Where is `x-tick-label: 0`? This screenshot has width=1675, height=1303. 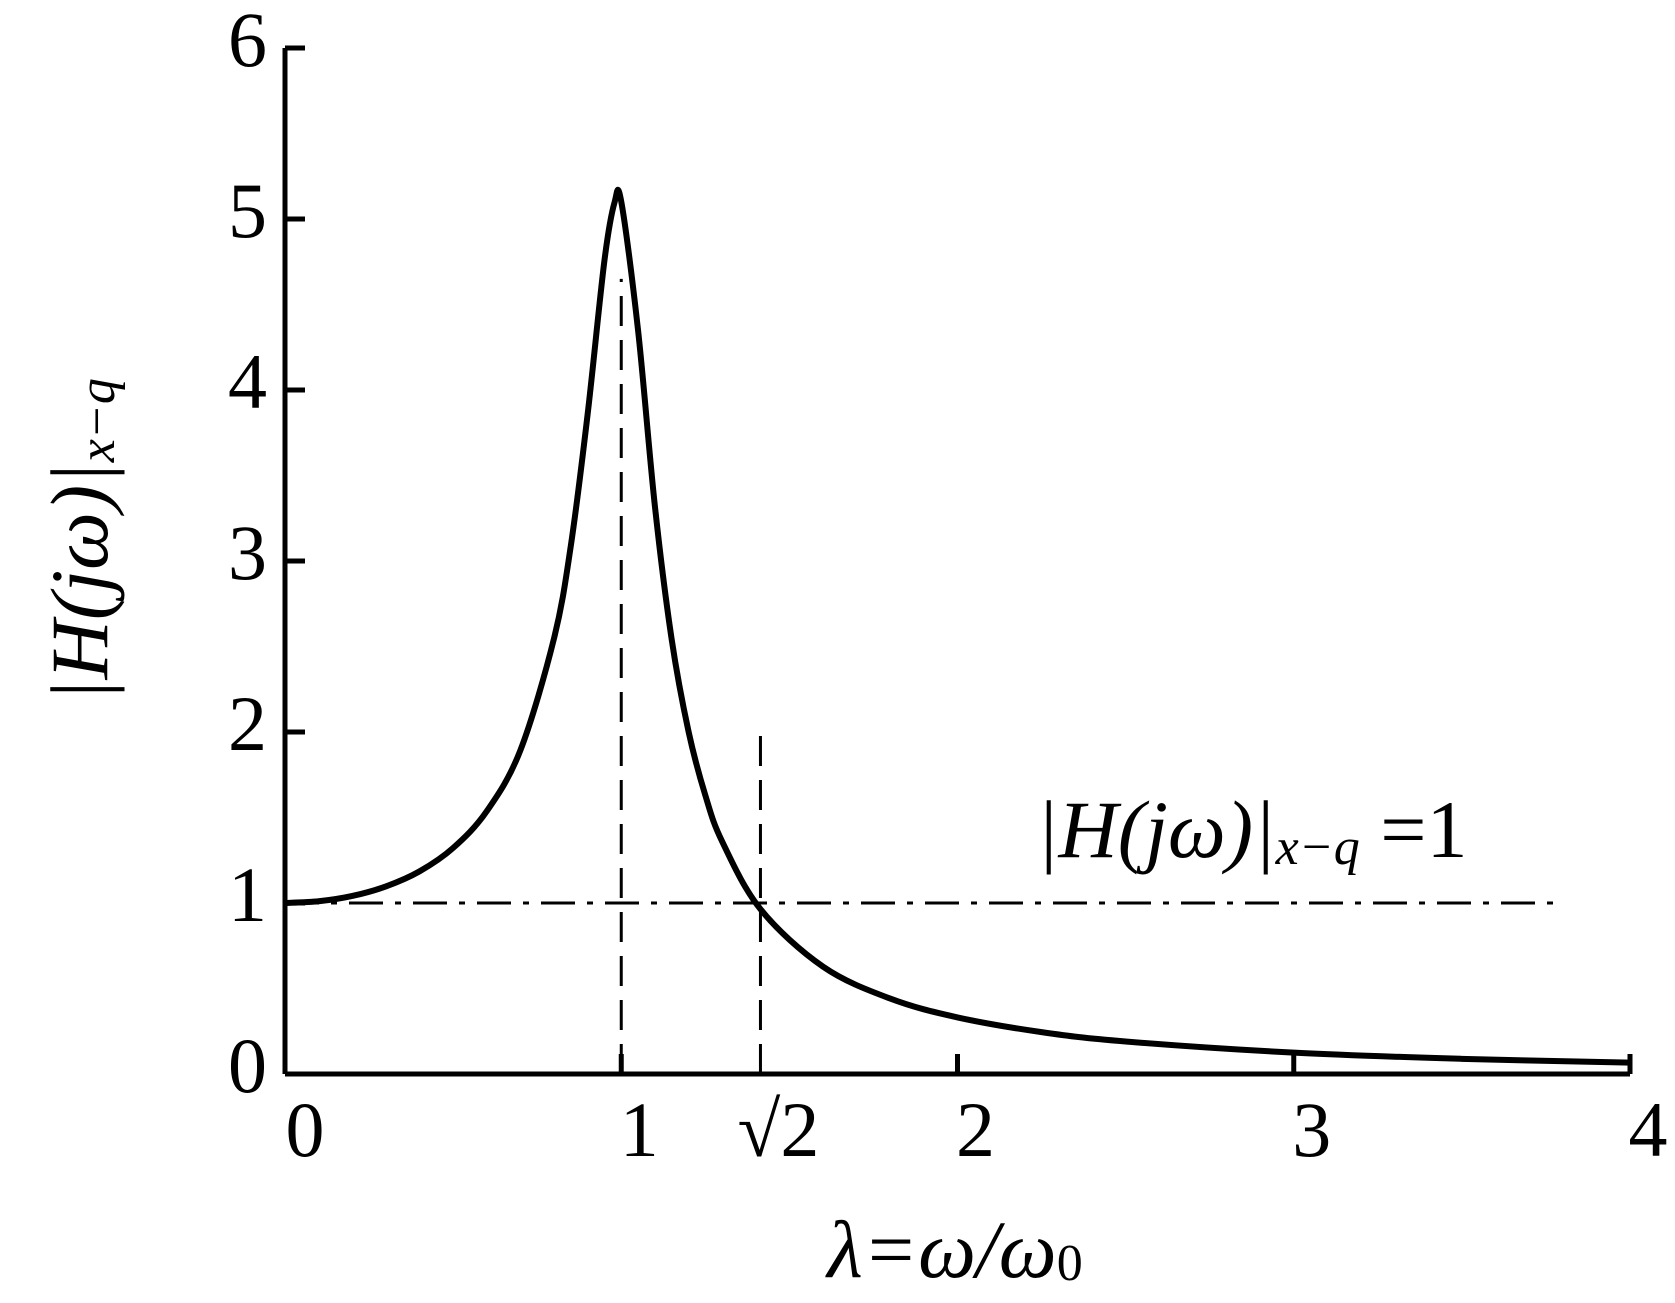 x-tick-label: 0 is located at coordinates (305, 1129).